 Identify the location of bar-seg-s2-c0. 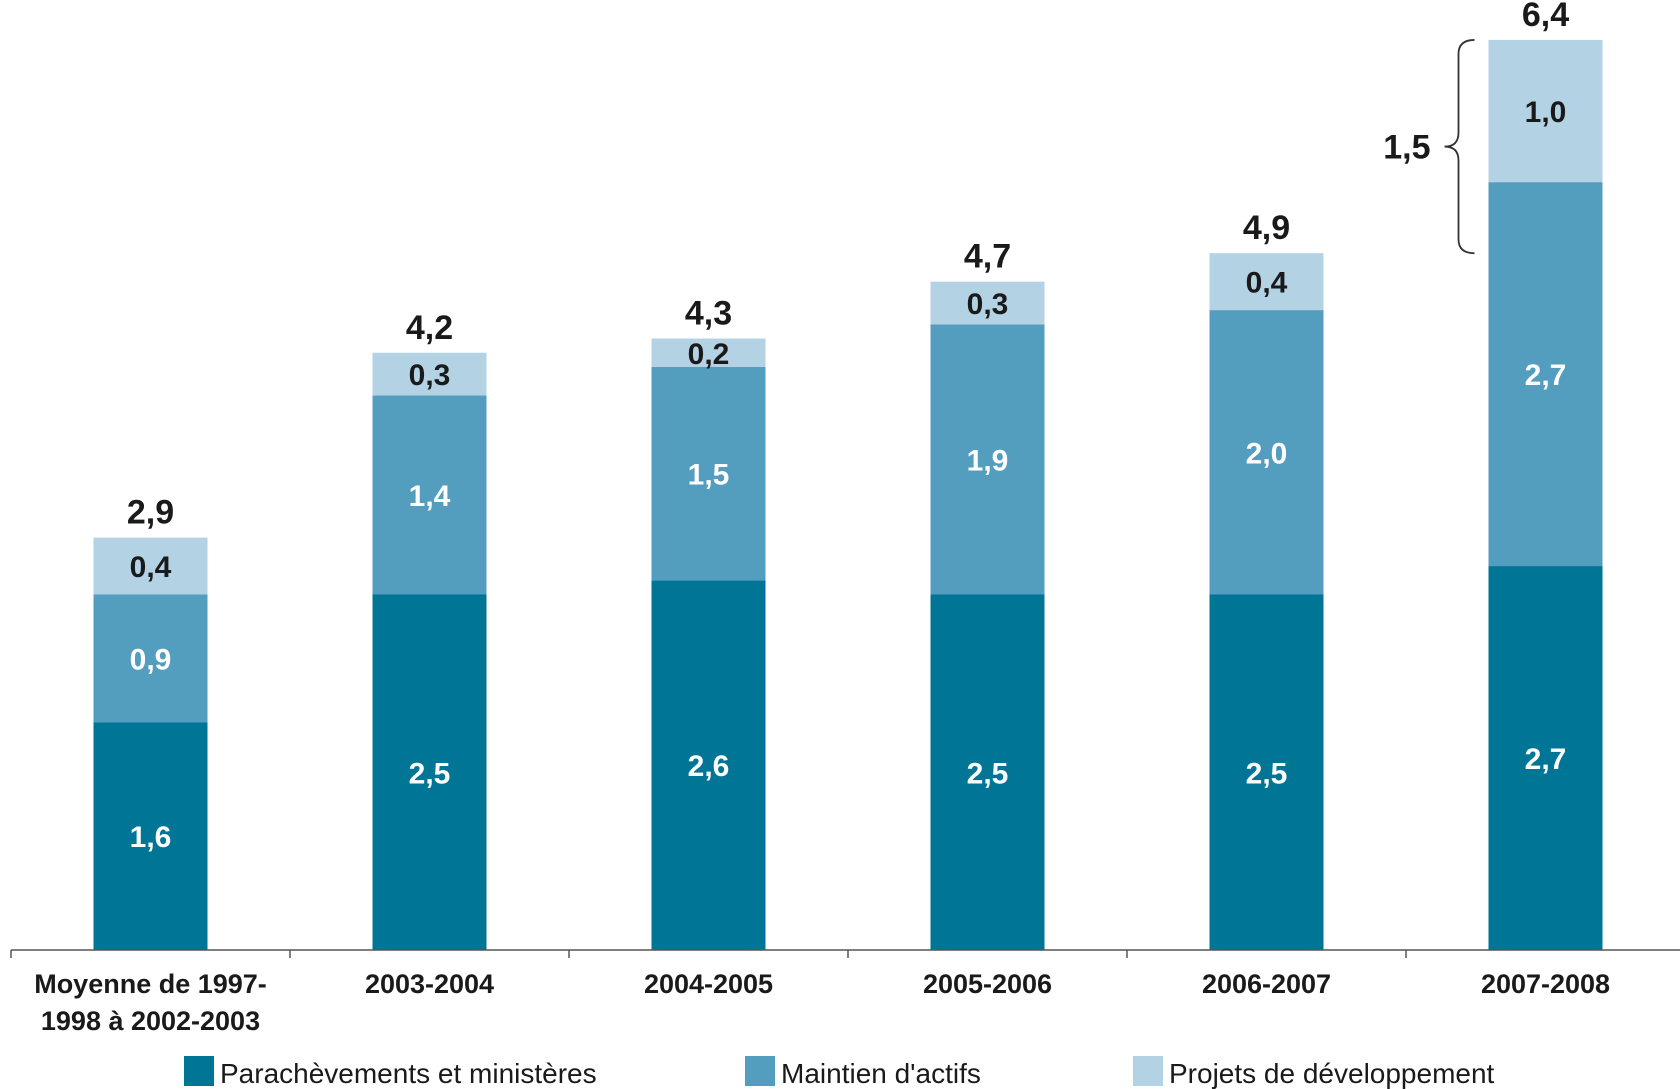
(150, 566).